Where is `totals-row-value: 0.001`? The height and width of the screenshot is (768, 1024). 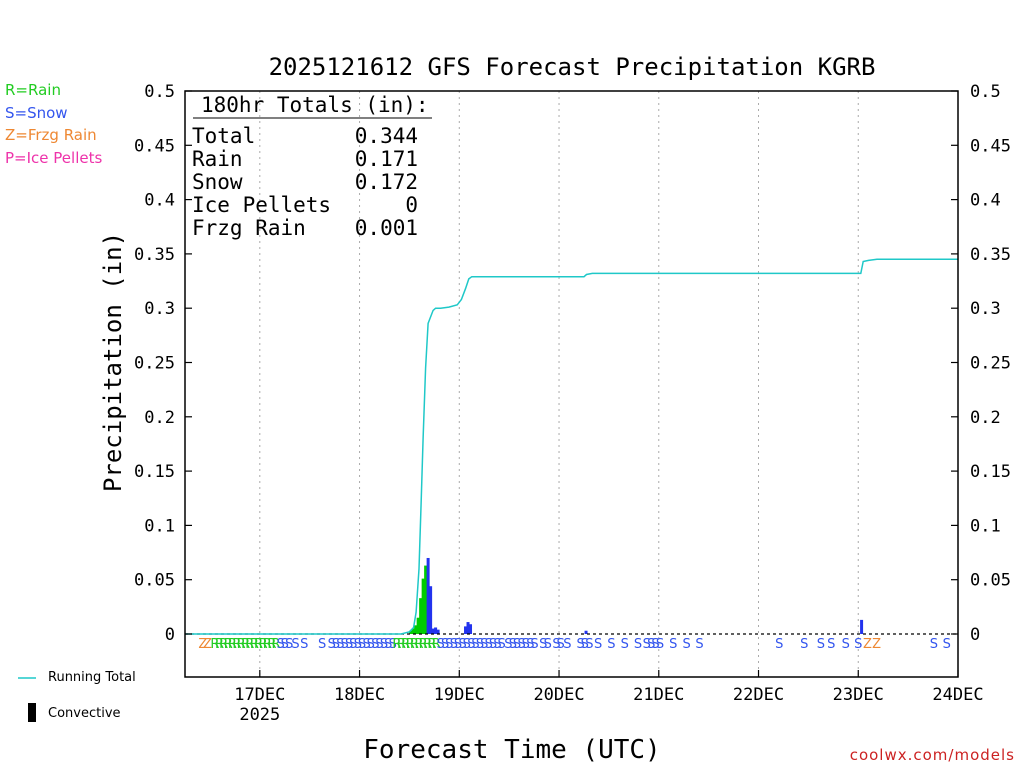 totals-row-value: 0.001 is located at coordinates (386, 228).